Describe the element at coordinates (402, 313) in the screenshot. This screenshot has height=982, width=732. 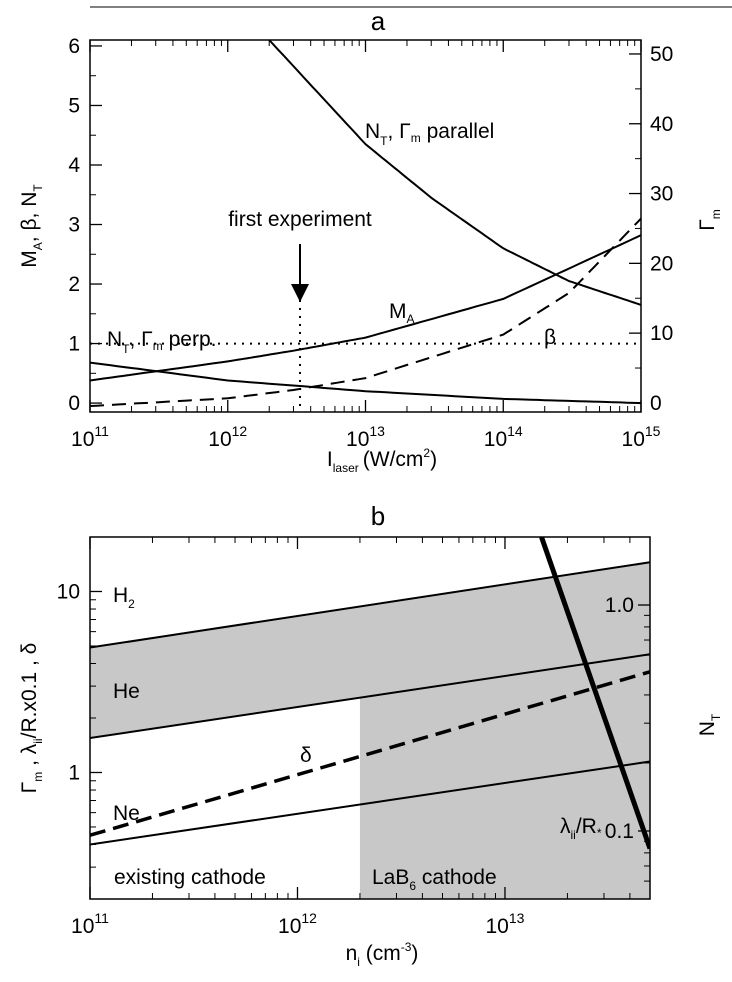
I see `label-ma: MA` at that location.